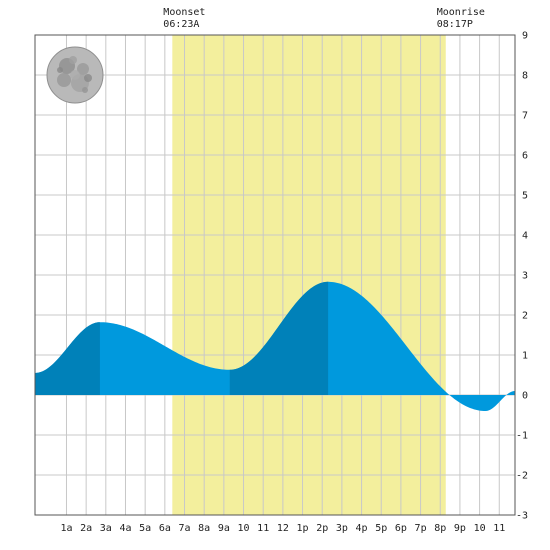 Image resolution: width=550 pixels, height=550 pixels. Describe the element at coordinates (106, 528) in the screenshot. I see `x-tick-label: 3a` at that location.